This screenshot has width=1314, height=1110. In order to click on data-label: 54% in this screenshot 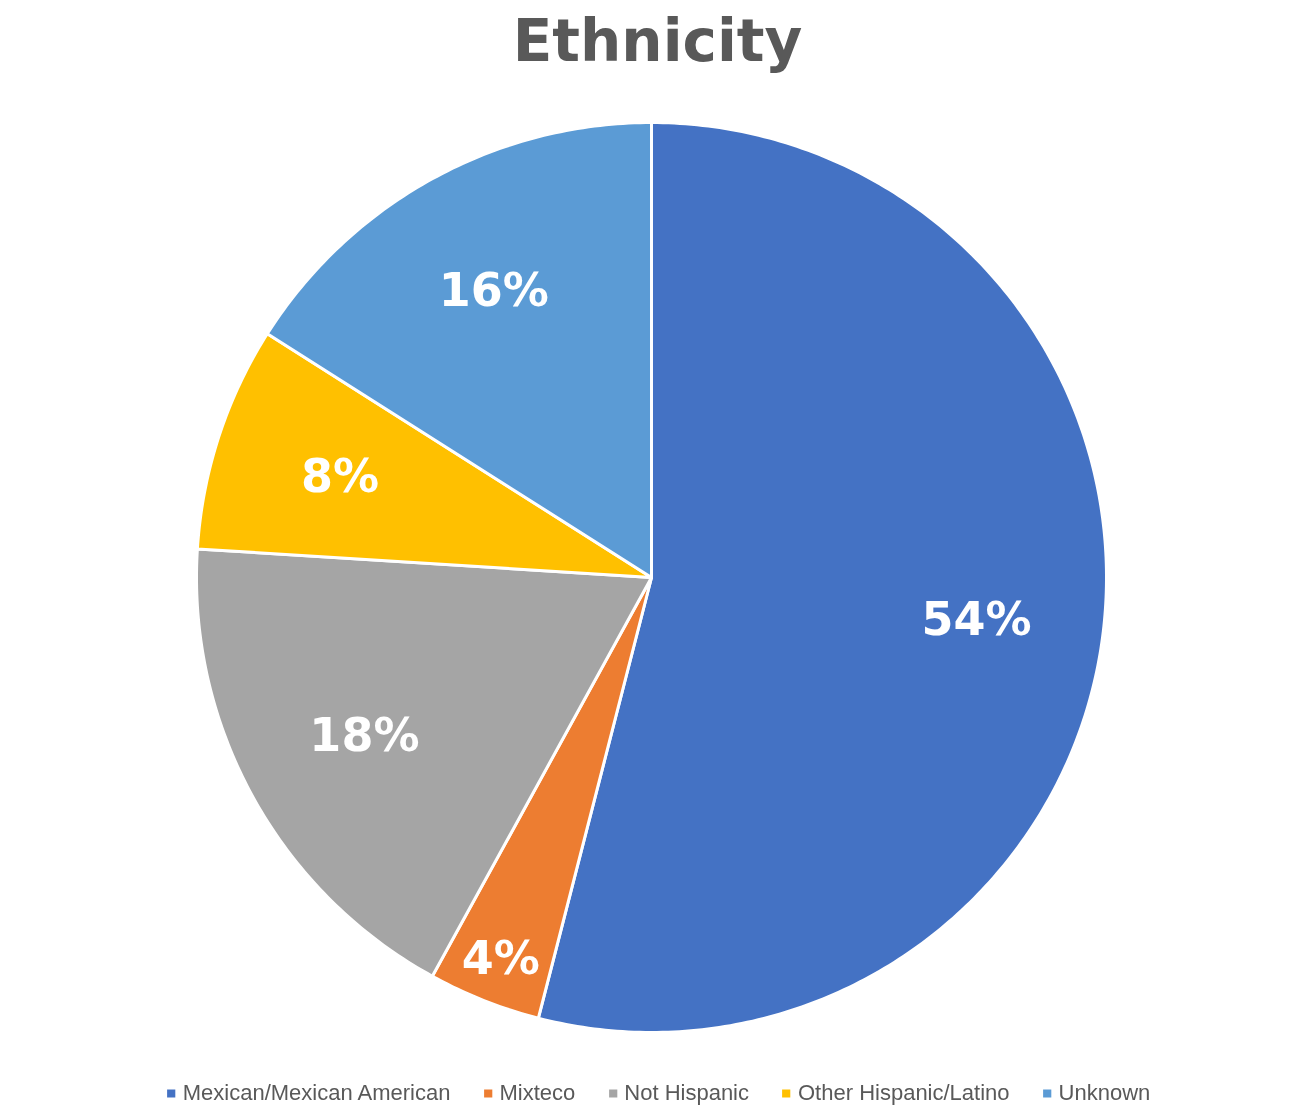, I will do `click(976, 618)`.